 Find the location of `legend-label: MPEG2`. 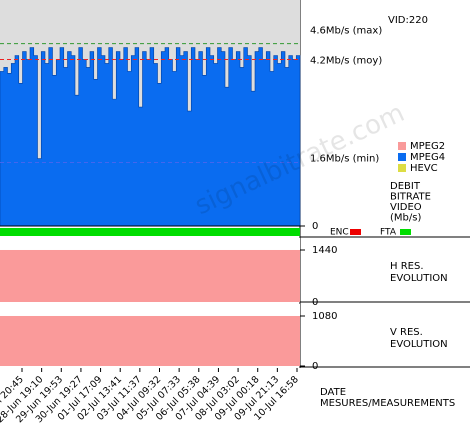

legend-label: MPEG2 is located at coordinates (427, 146).